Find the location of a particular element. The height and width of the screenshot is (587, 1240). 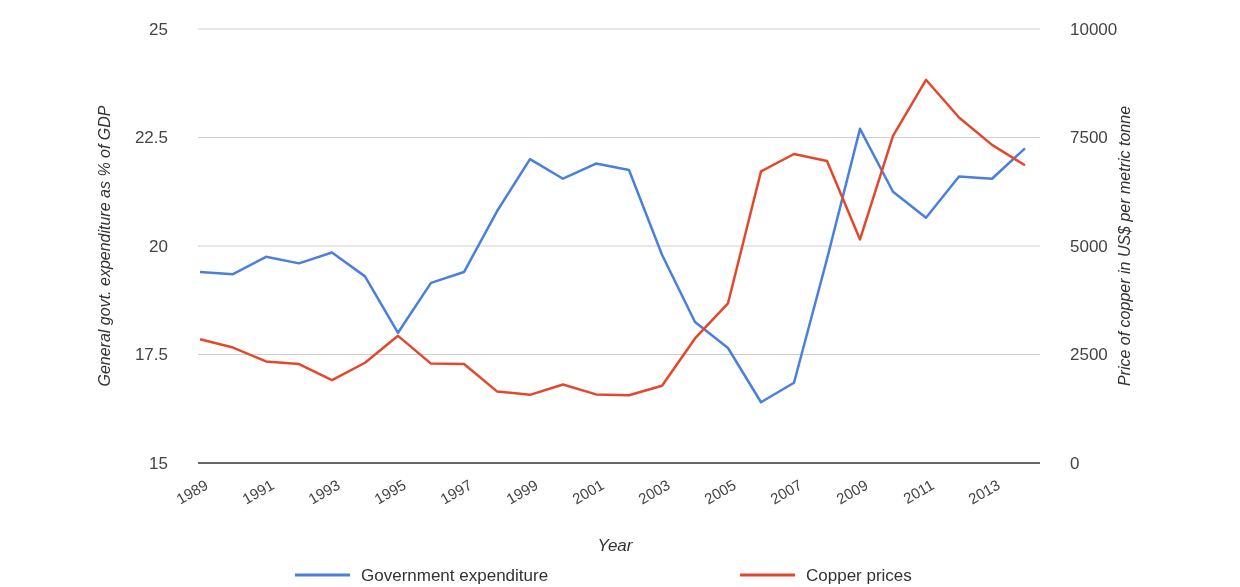

x-tick-label: 1995 is located at coordinates (390, 491).